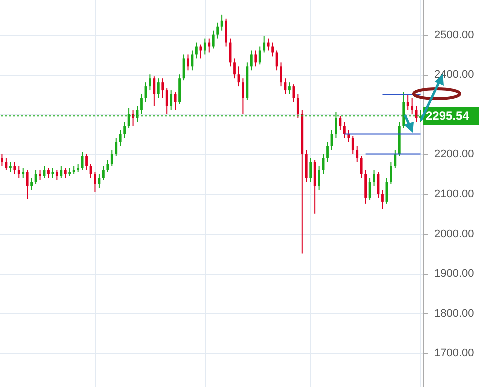  What do you see at coordinates (454, 354) in the screenshot?
I see `y-tick-label: 1700.00` at bounding box center [454, 354].